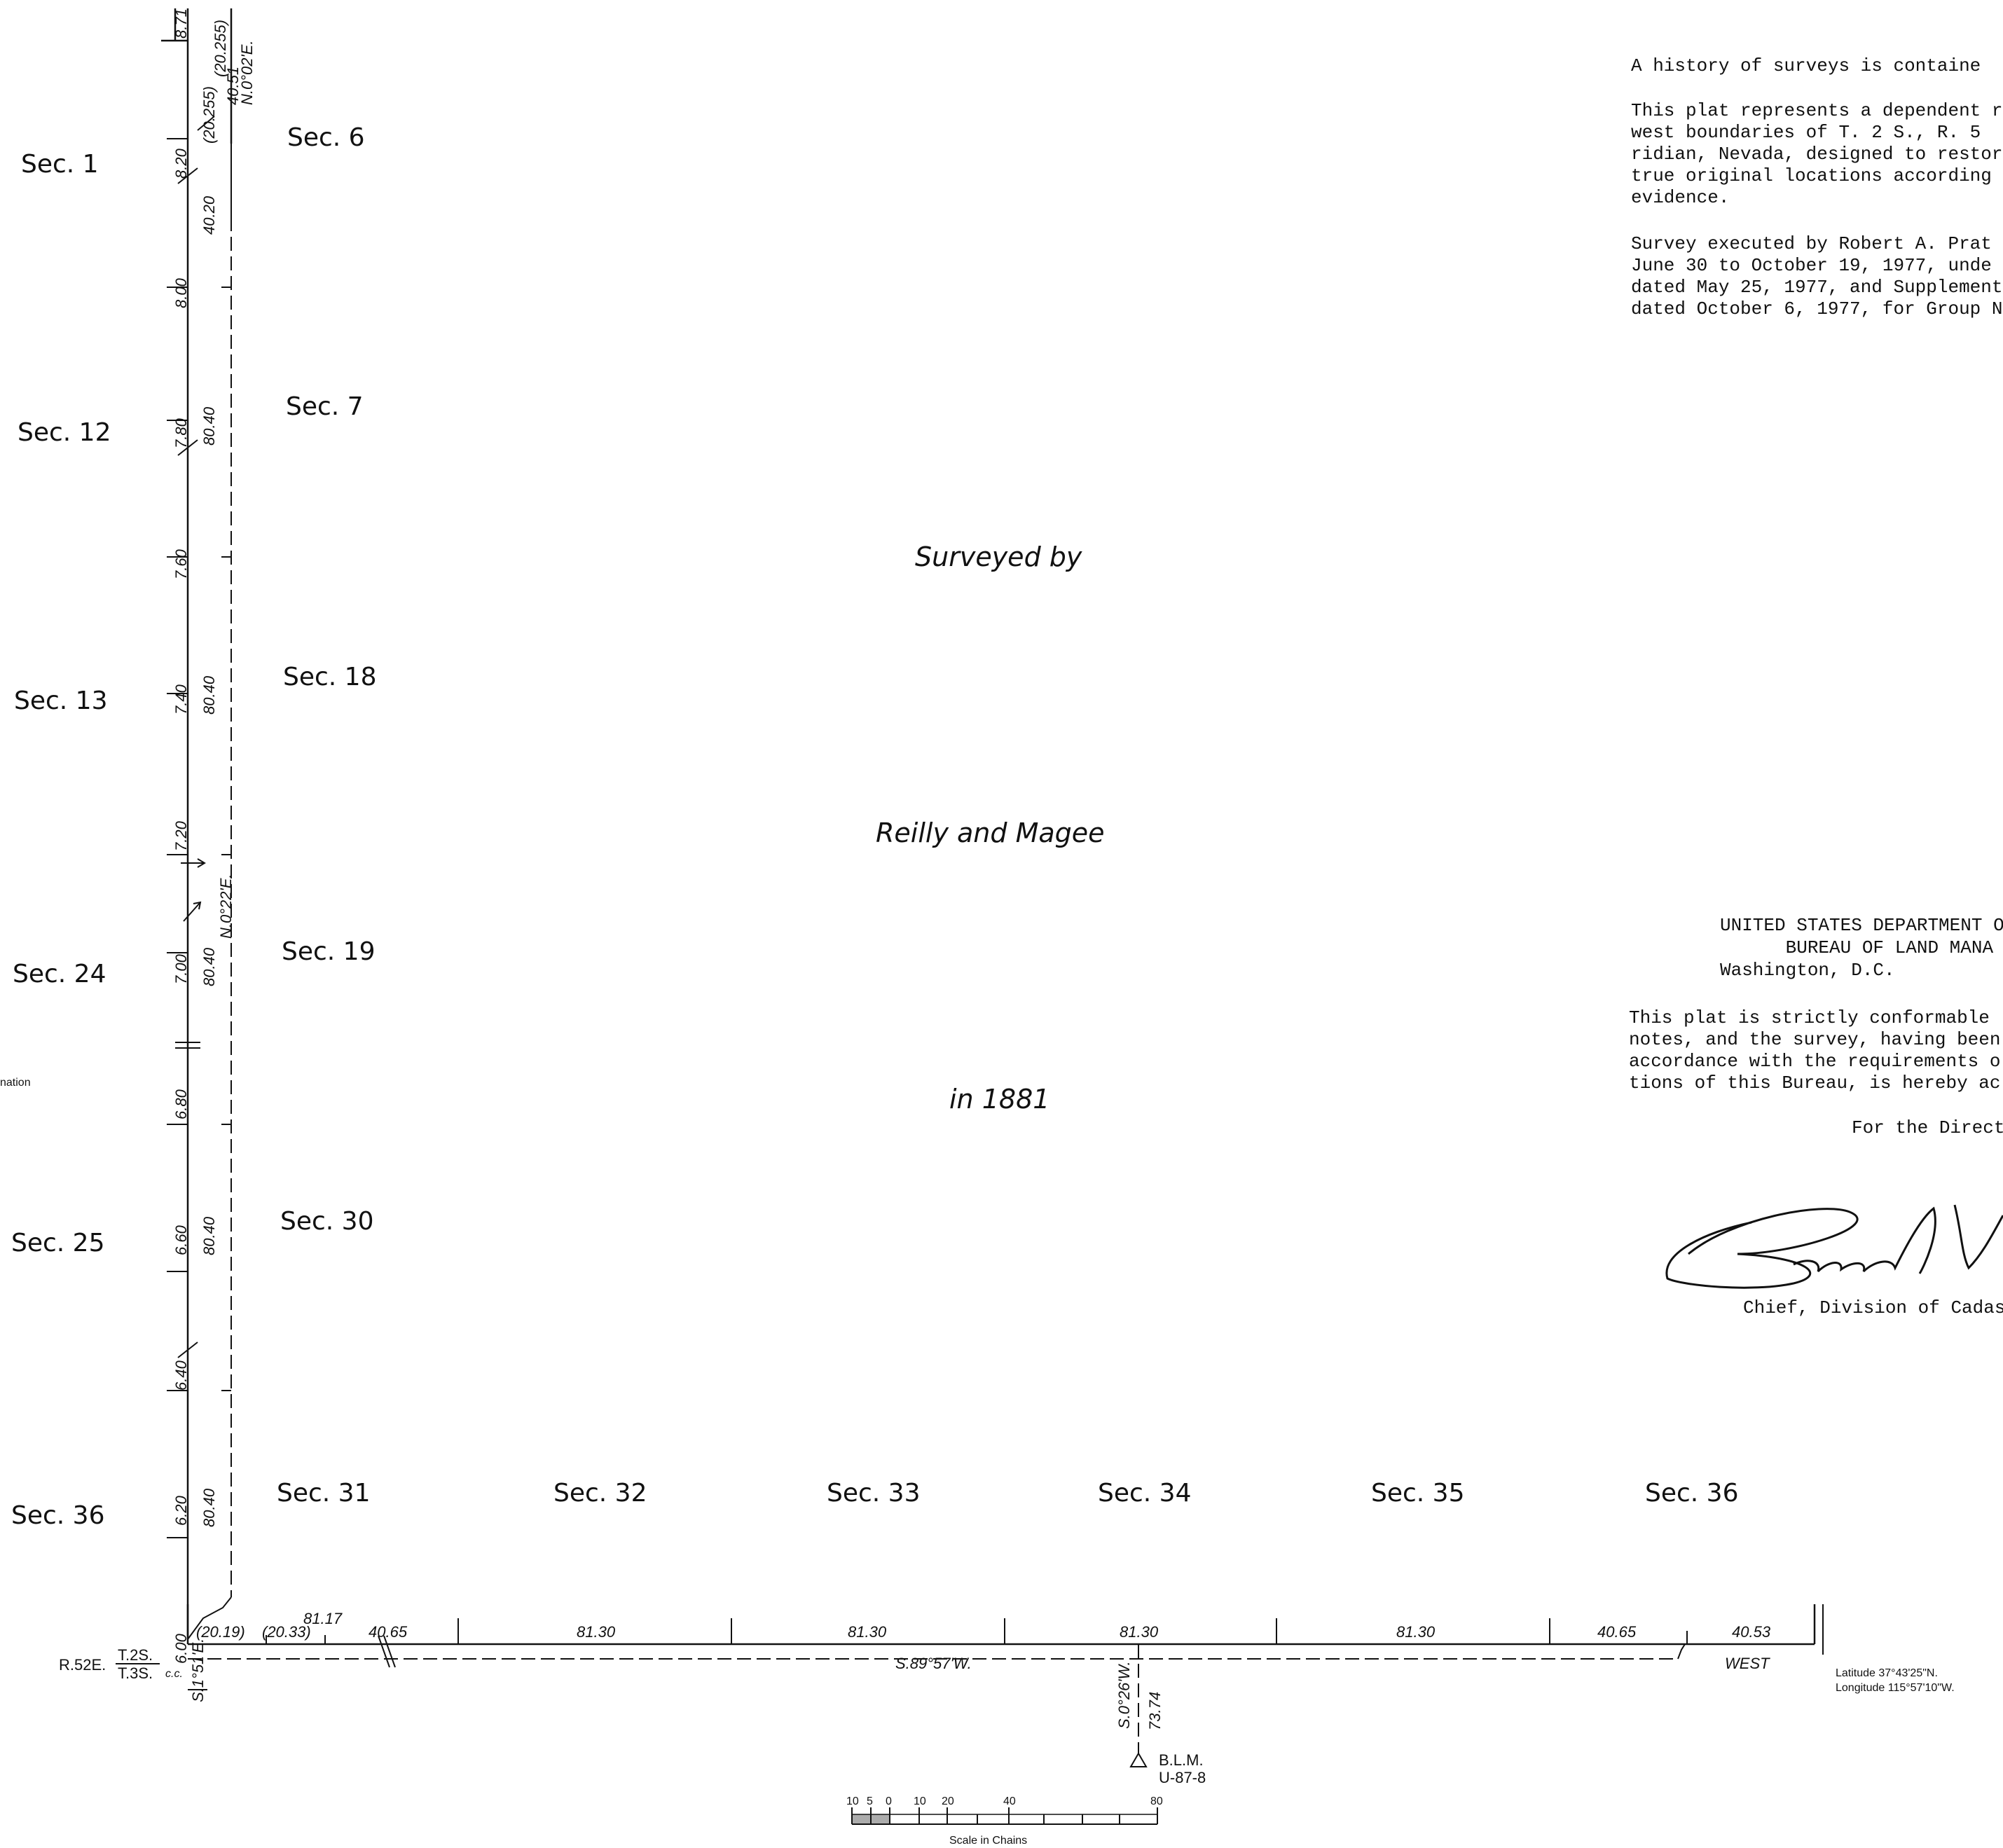 This screenshot has height=1848, width=2003. What do you see at coordinates (1887, 1673) in the screenshot?
I see `latitude: Latitude 37°43'25"N.` at bounding box center [1887, 1673].